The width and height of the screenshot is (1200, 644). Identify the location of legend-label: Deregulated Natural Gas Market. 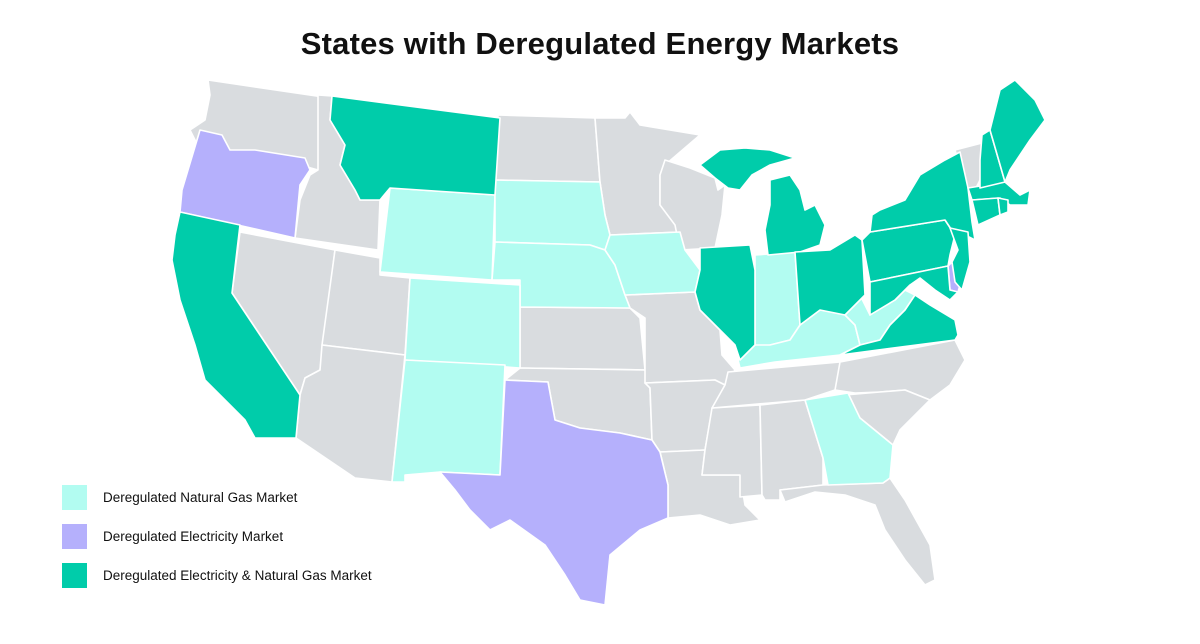
(200, 497).